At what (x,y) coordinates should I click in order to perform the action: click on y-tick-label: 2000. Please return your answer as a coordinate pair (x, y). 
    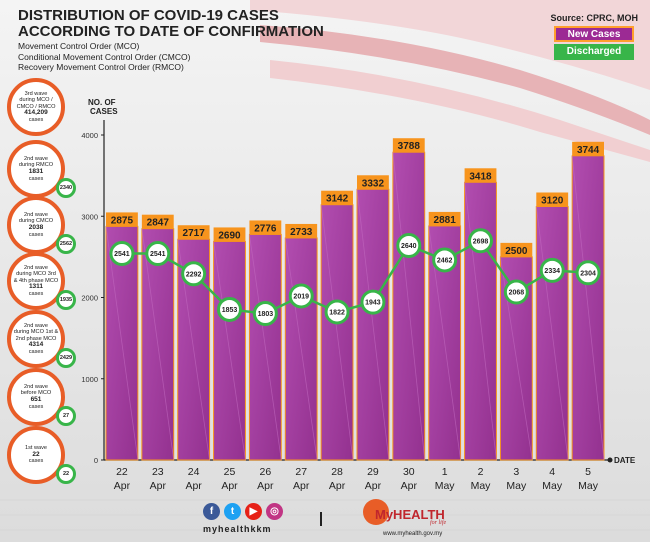
    Looking at the image, I should click on (89, 298).